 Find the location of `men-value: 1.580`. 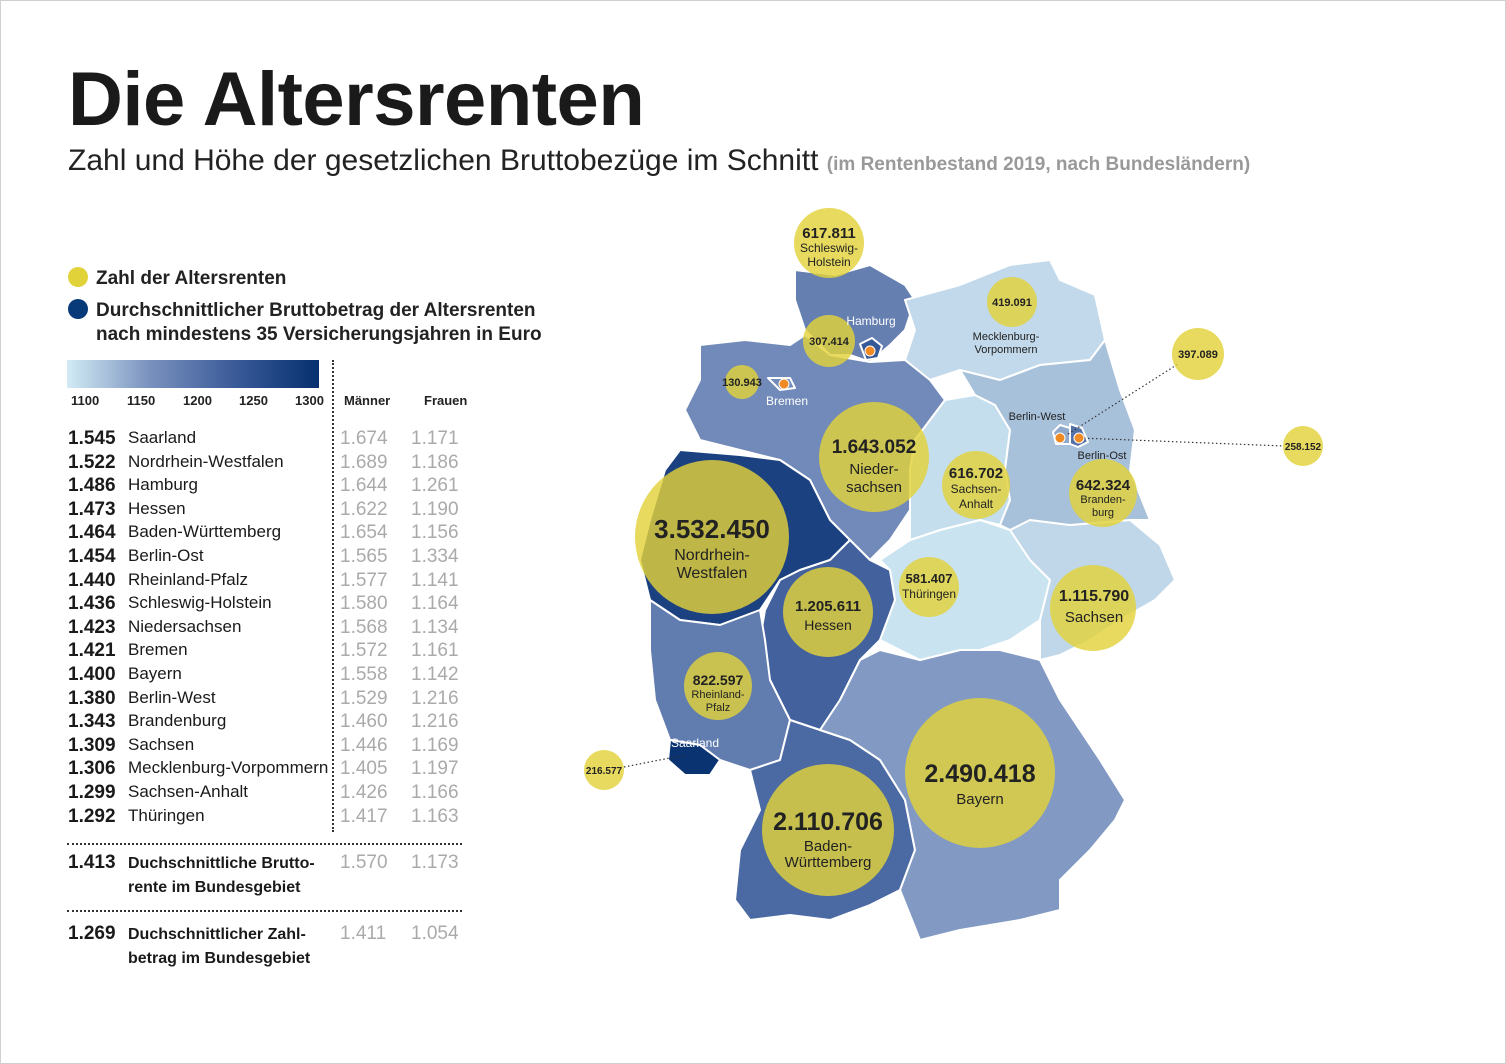

men-value: 1.580 is located at coordinates (364, 604).